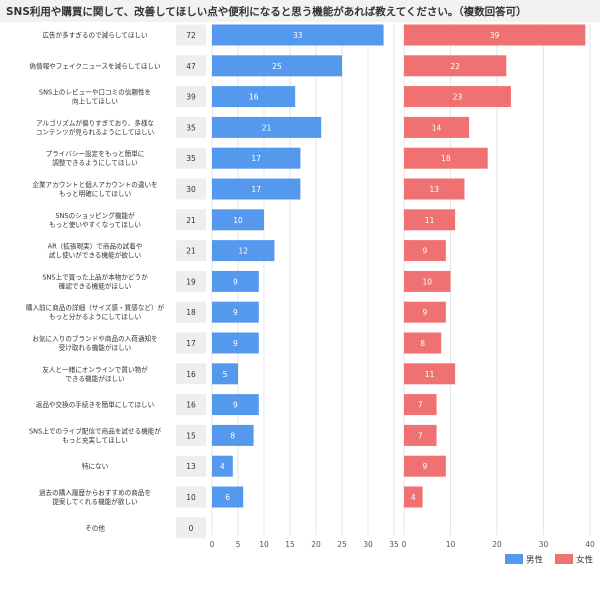 The height and width of the screenshot is (600, 600). I want to click on bar-value-label: 12, so click(243, 251).